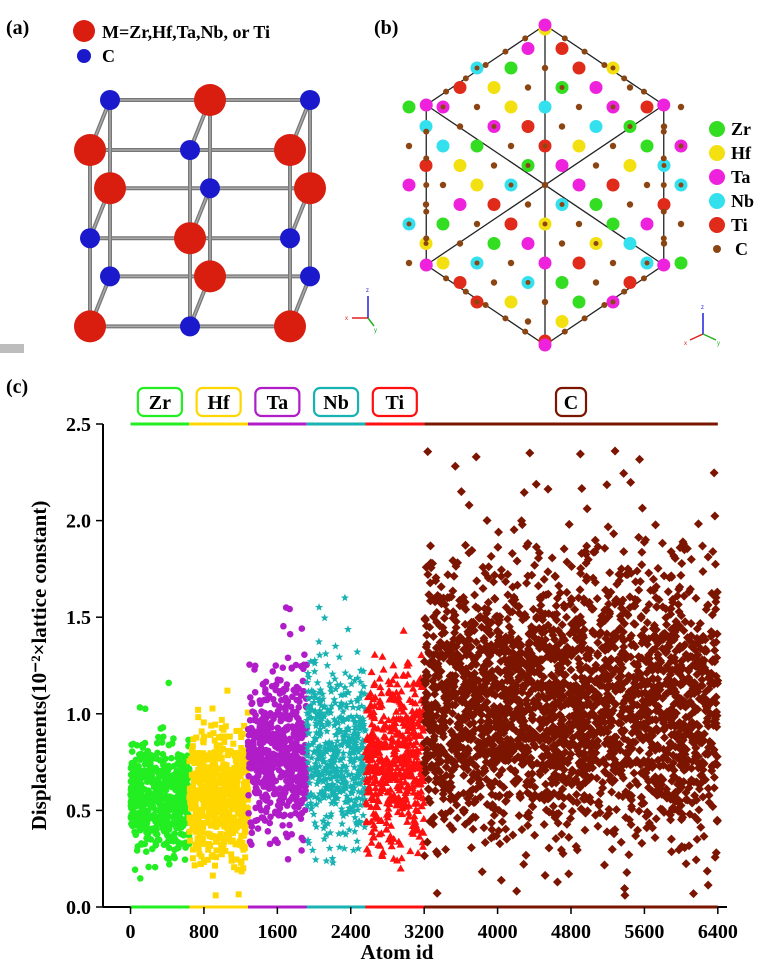  What do you see at coordinates (90, 326) in the screenshot?
I see `metal-atom` at bounding box center [90, 326].